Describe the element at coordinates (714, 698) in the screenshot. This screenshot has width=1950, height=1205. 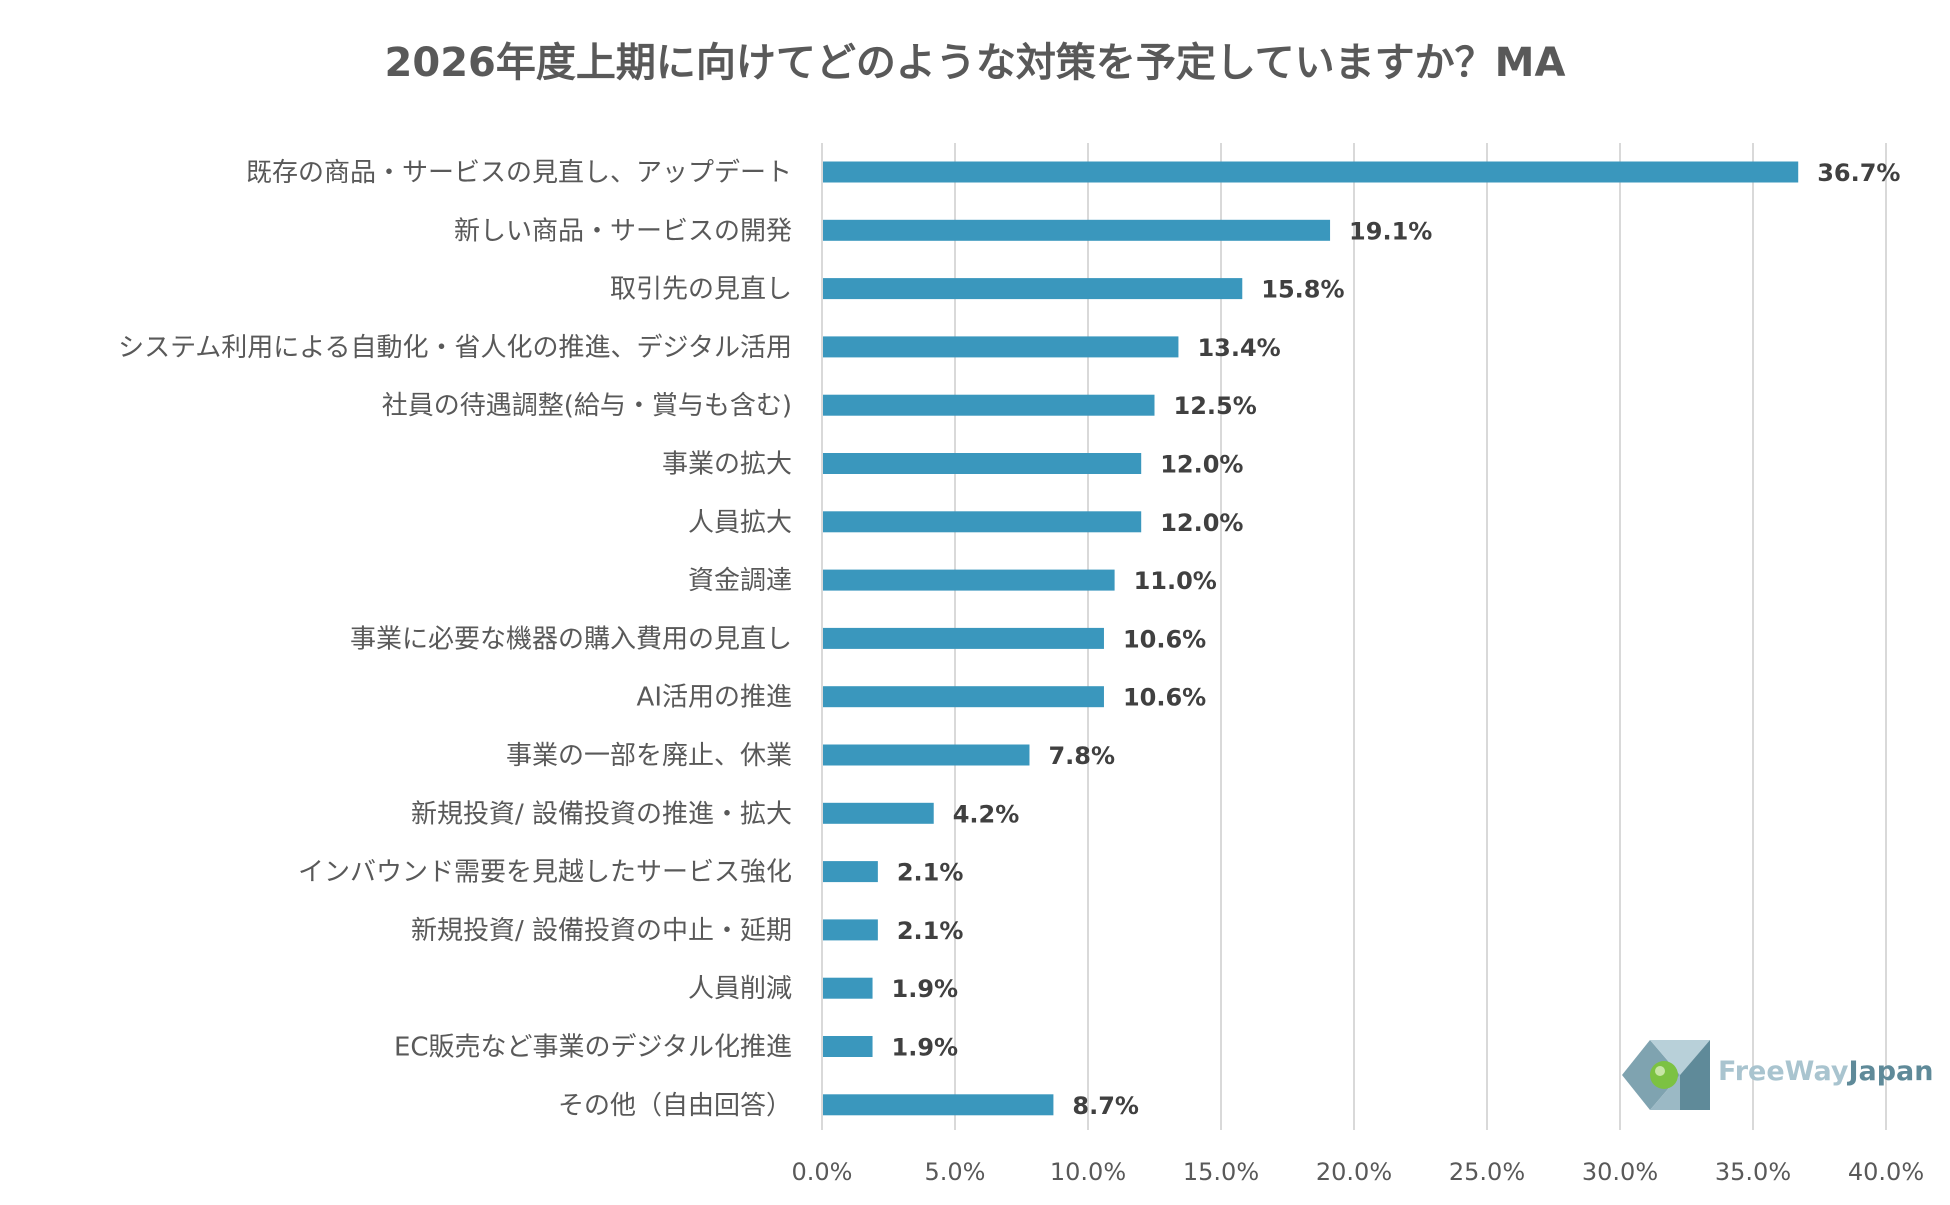
I see `category-label: AI活用の推進` at that location.